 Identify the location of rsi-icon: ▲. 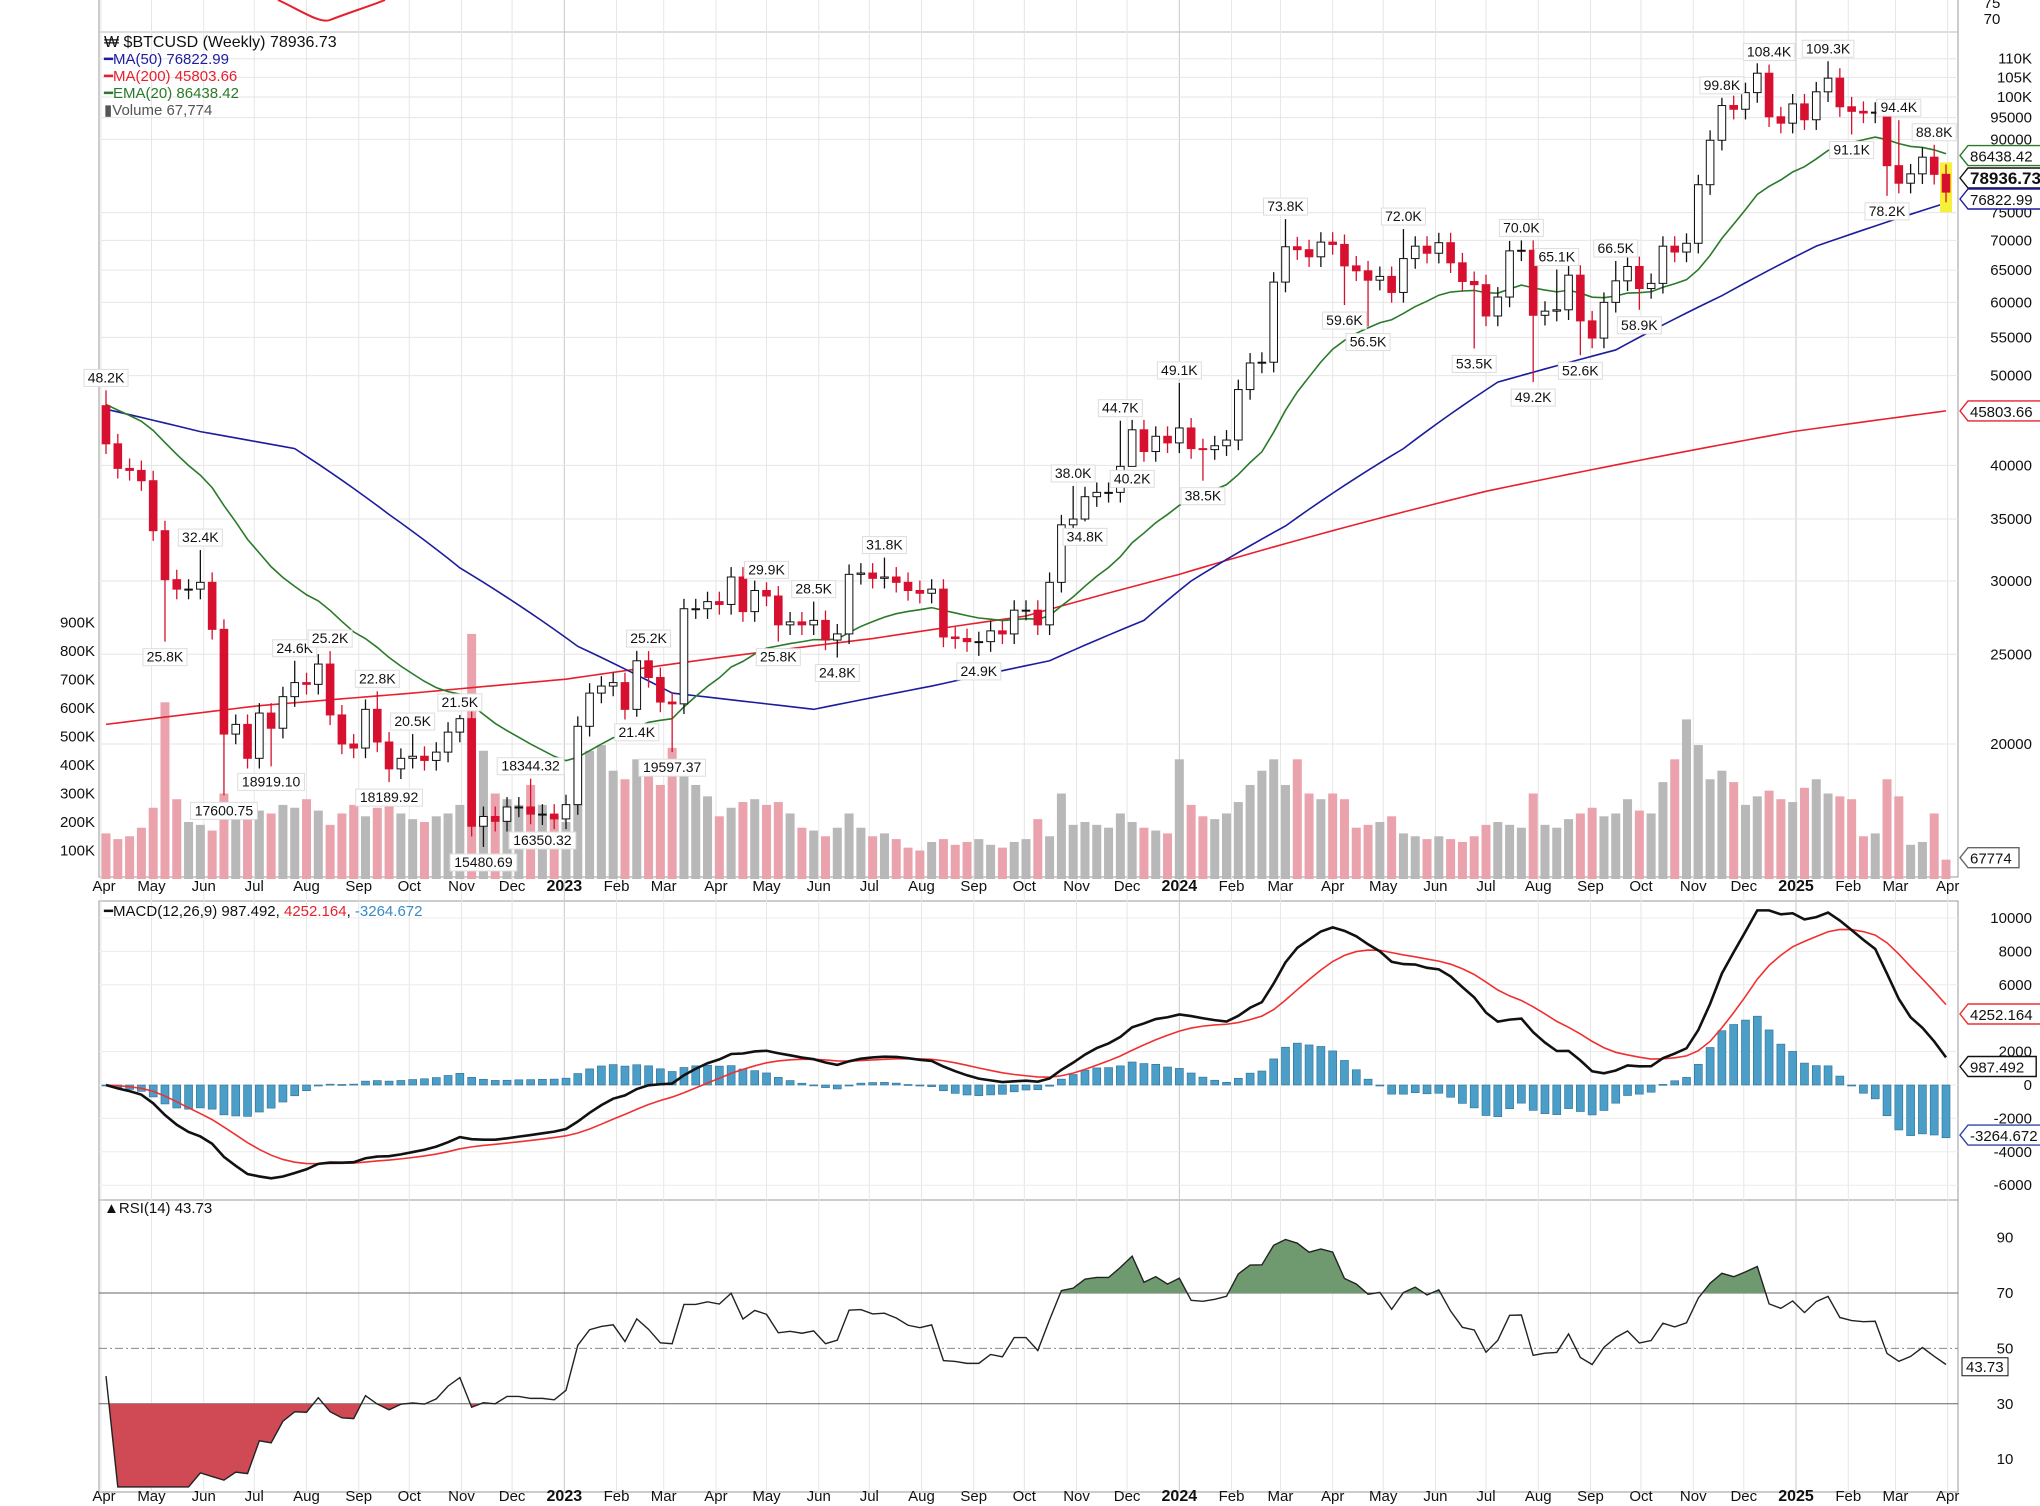
(111, 1208).